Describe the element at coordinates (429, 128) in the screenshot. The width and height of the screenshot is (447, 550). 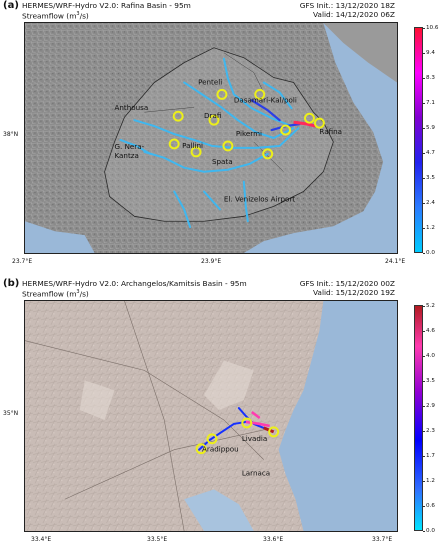
I see `colorbar-tick: 5.9` at that location.